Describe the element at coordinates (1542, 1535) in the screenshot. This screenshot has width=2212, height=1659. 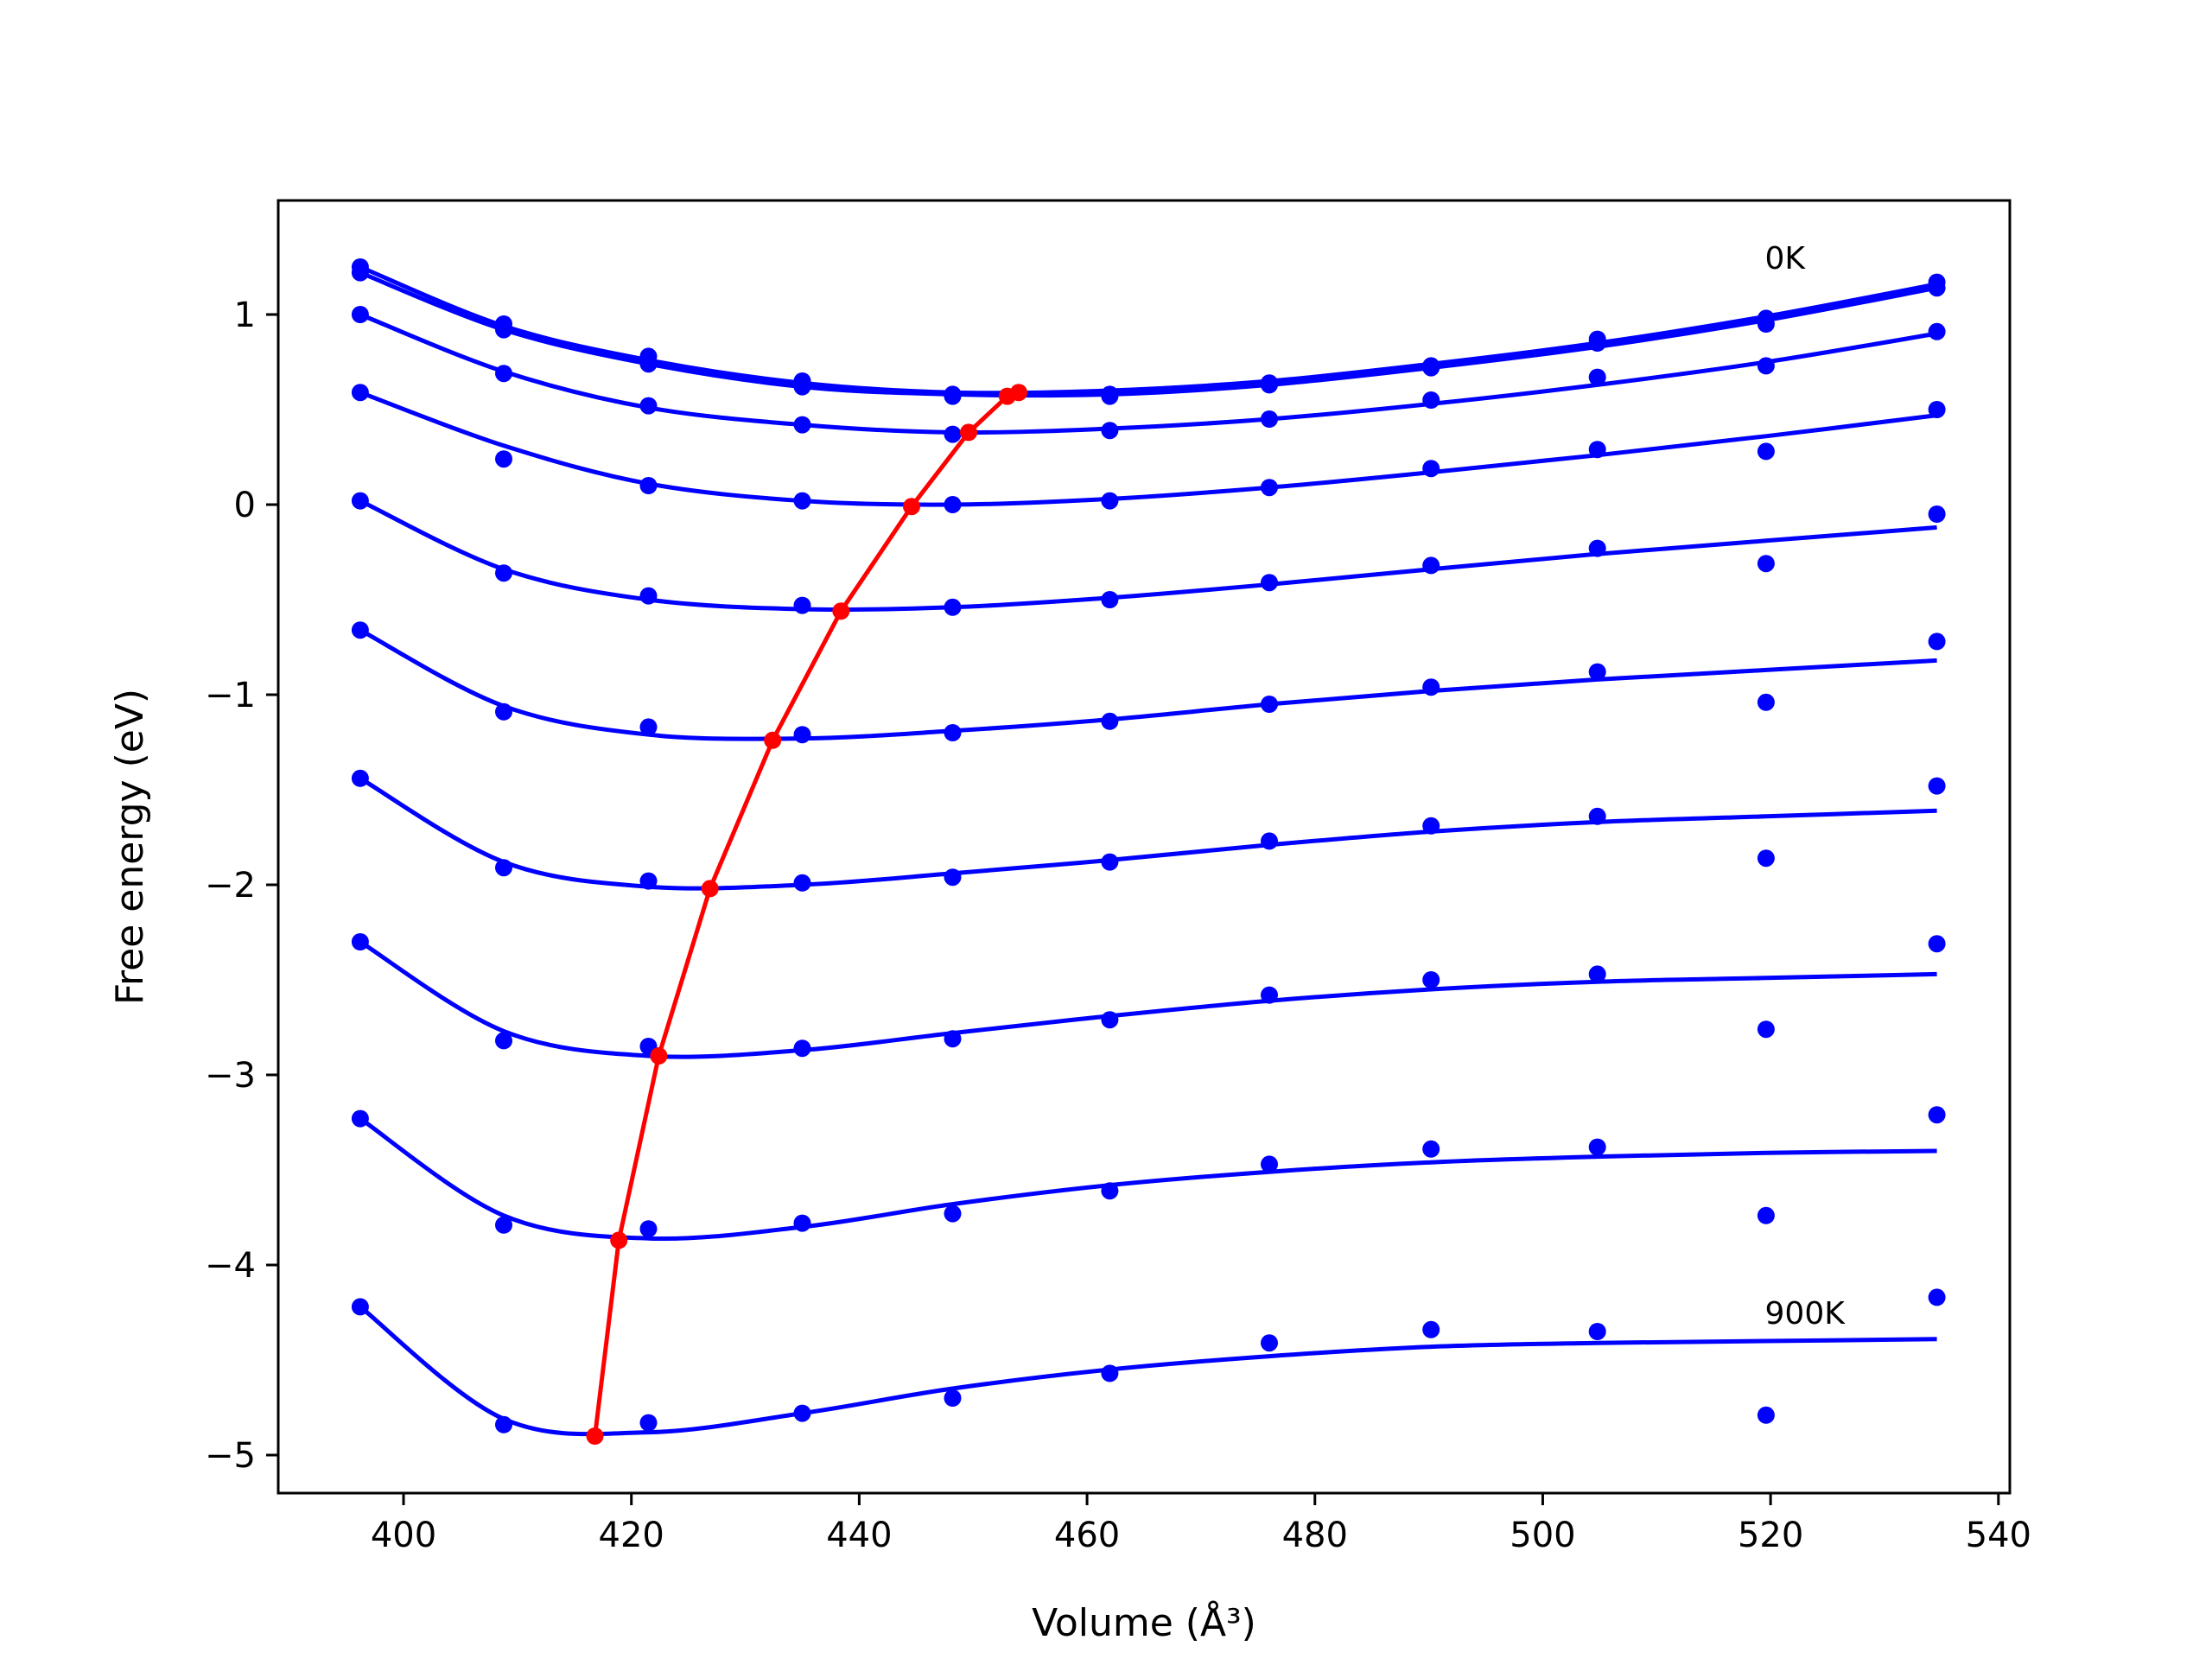
I see `x-tick-label-500: 500` at that location.